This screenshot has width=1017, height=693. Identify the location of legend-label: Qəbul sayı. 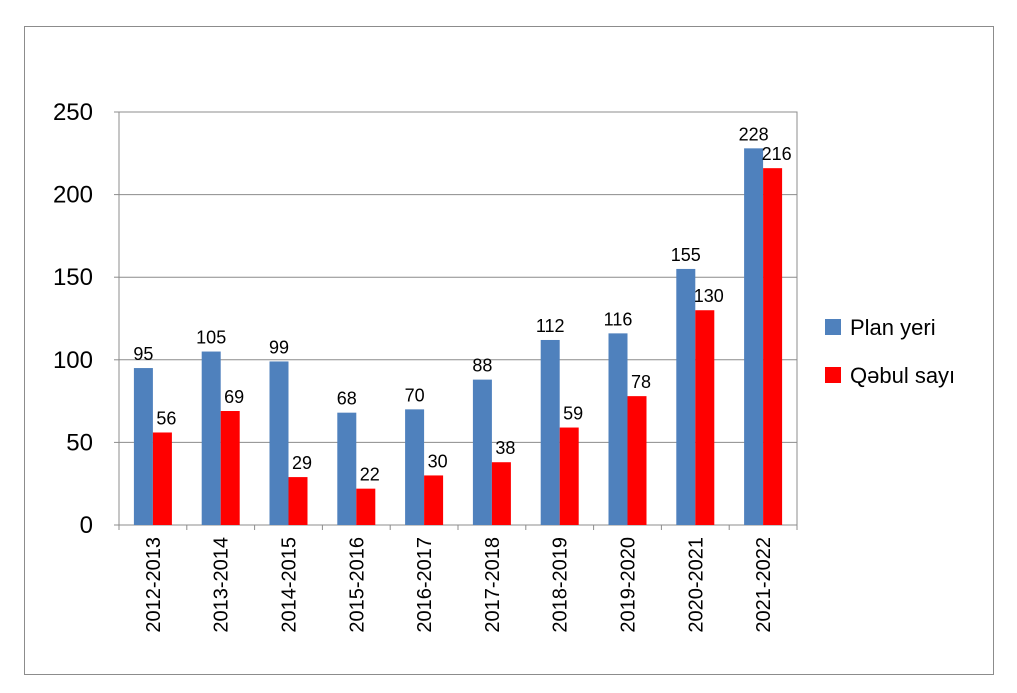
(902, 375).